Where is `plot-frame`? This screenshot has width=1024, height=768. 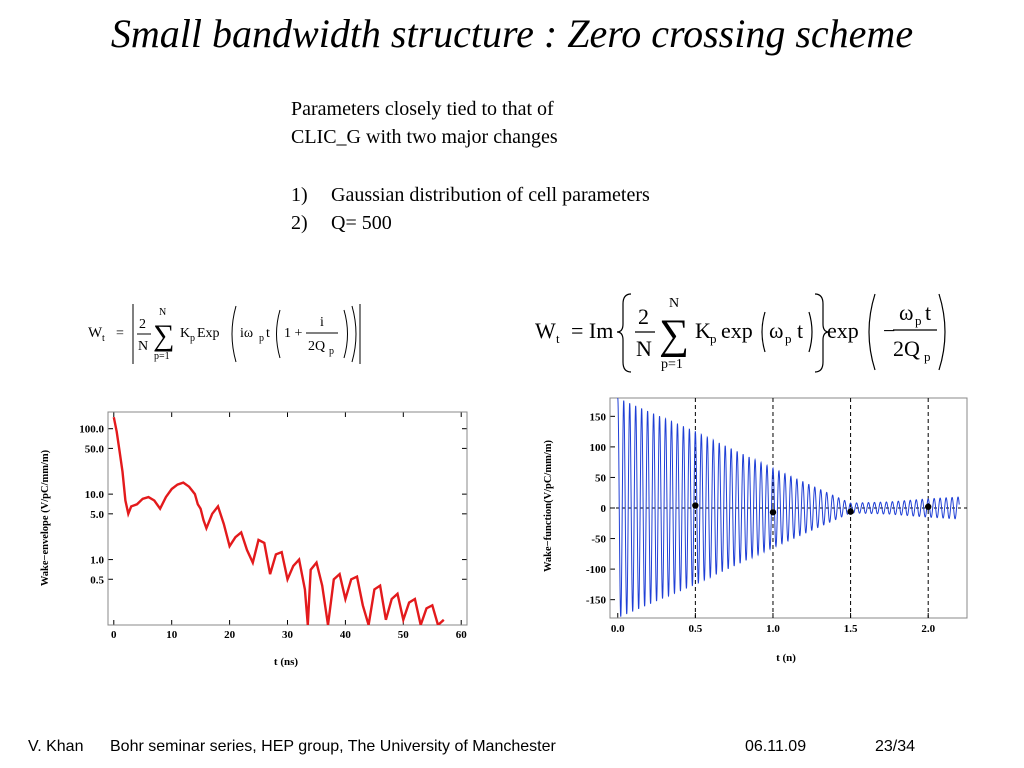 plot-frame is located at coordinates (287, 518).